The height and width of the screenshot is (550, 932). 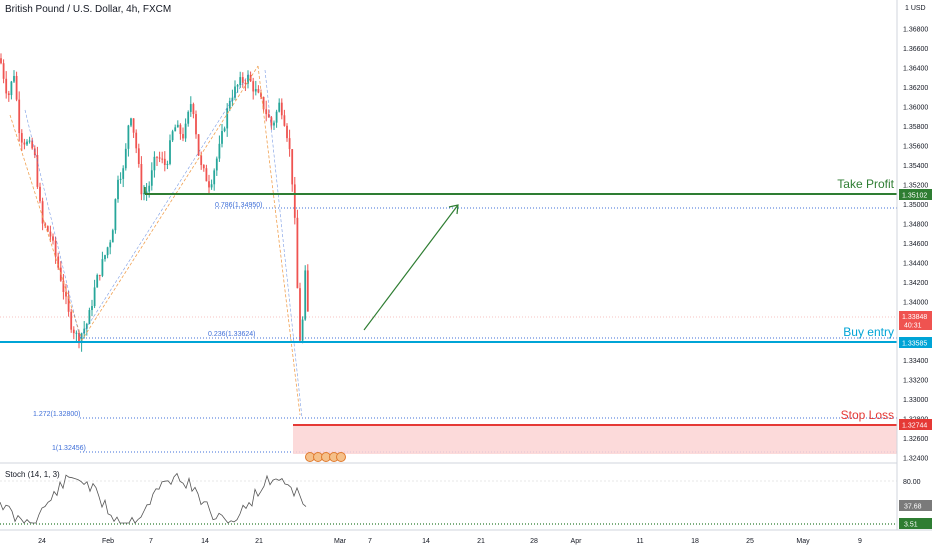 I want to click on event-flag-icon, so click(x=341, y=457).